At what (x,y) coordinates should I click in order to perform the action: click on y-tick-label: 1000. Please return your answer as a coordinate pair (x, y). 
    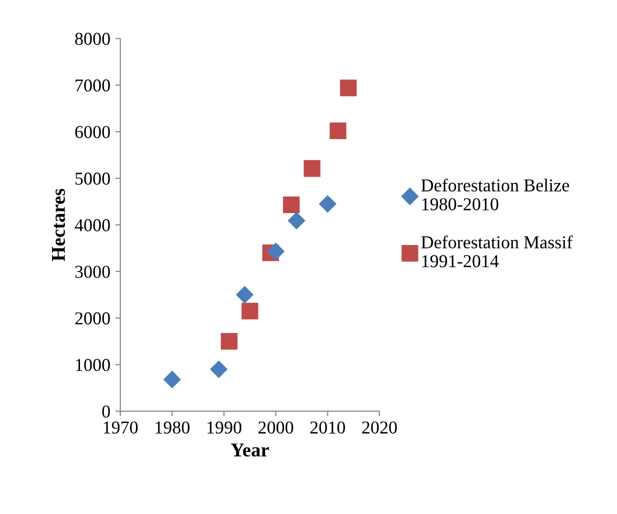
    Looking at the image, I should click on (93, 365).